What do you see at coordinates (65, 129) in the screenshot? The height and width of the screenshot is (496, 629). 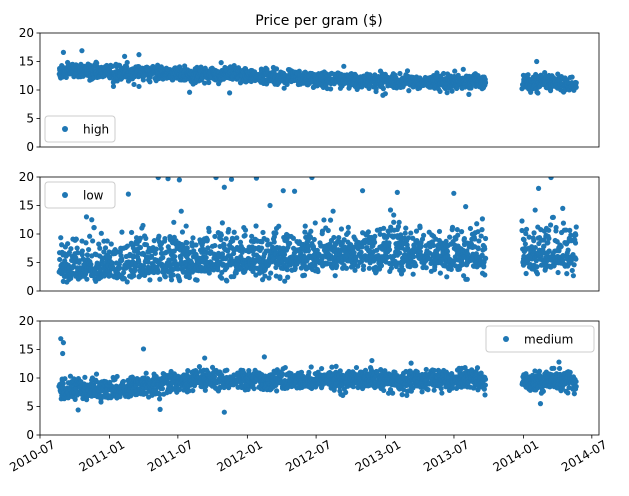 I see `legend-marker` at bounding box center [65, 129].